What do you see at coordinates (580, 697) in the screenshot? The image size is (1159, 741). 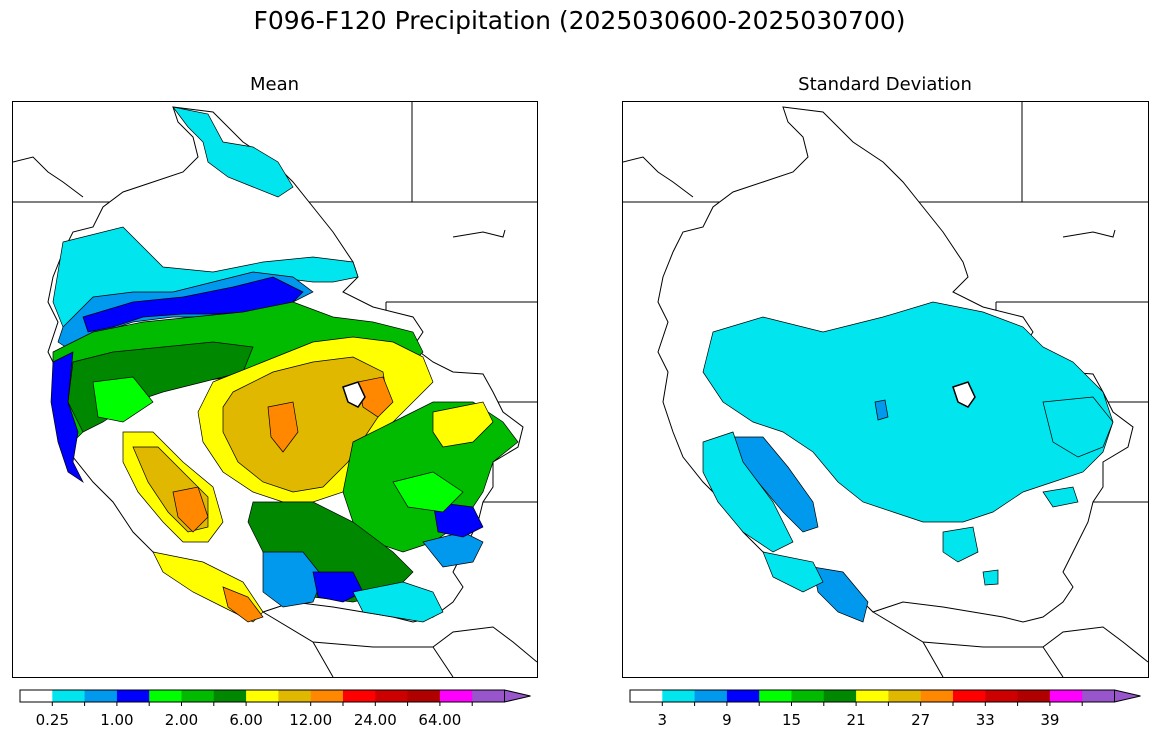 I see `colorbars` at bounding box center [580, 697].